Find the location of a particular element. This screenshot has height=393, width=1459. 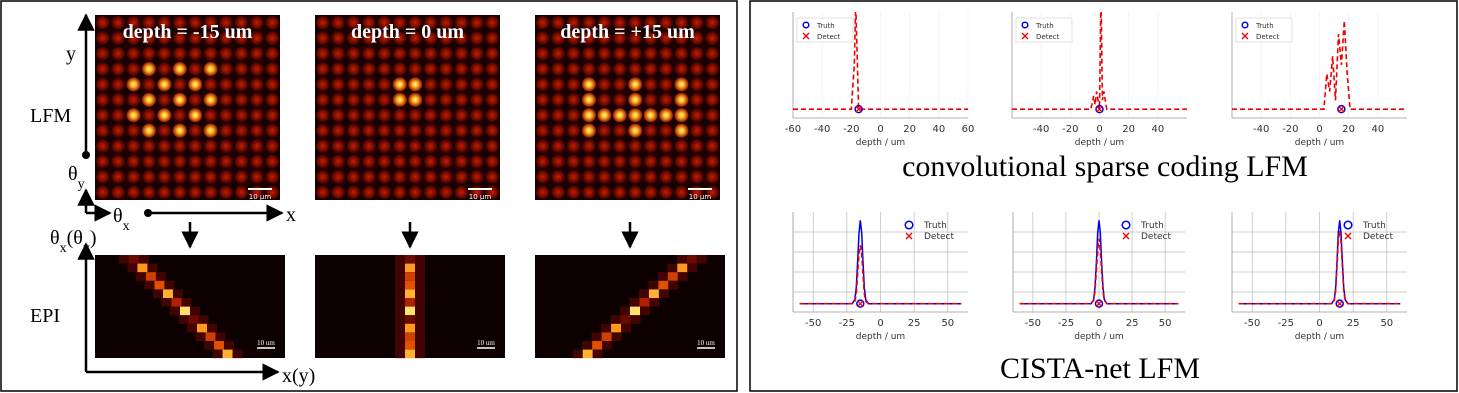

legend-label: Truth is located at coordinates (1264, 26).